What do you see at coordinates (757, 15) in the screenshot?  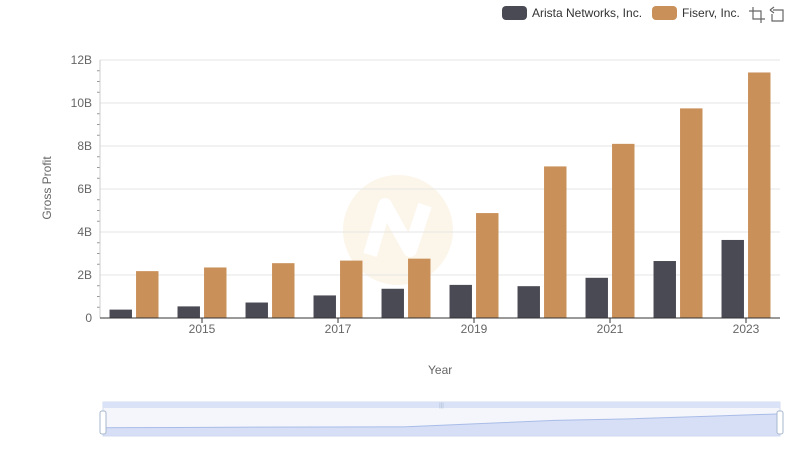 I see `zoom-icon` at bounding box center [757, 15].